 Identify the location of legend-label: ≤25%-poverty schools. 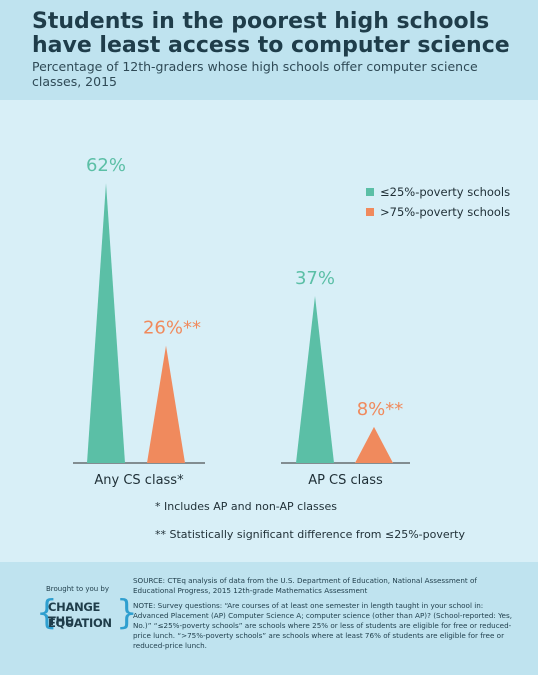
(445, 192).